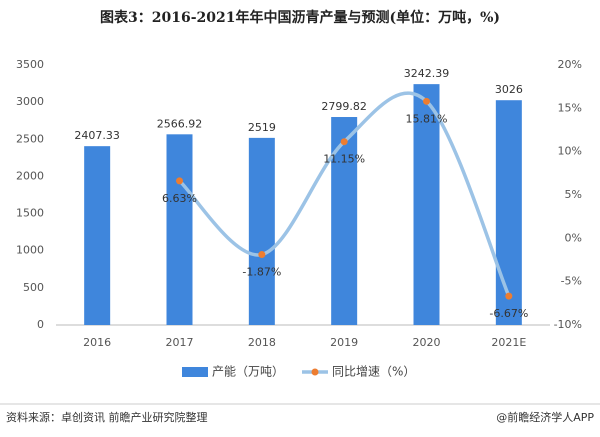 The height and width of the screenshot is (437, 600). I want to click on y2-tick-label: 5%, so click(573, 194).